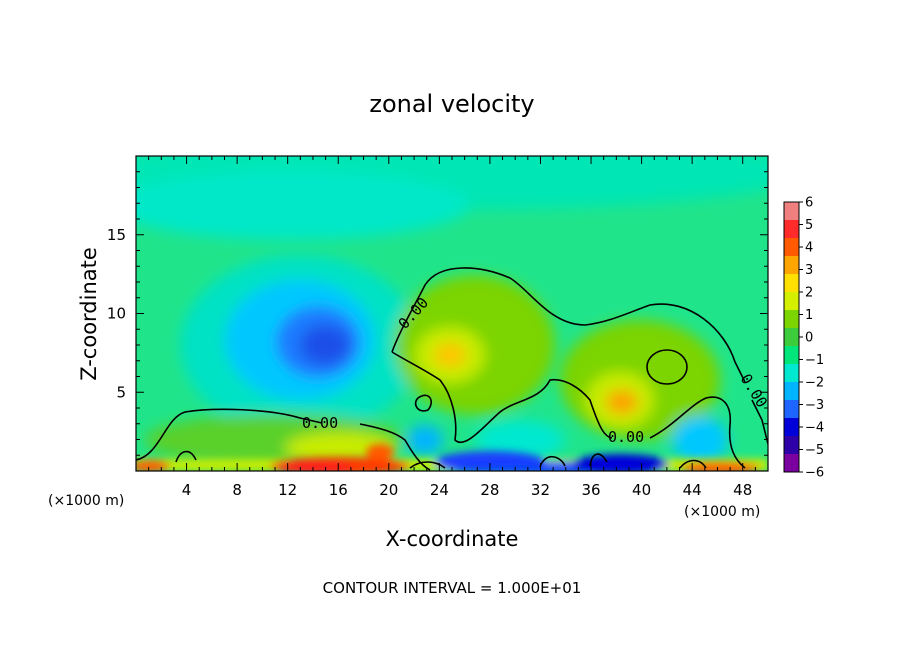 This screenshot has height=654, width=904. Describe the element at coordinates (388, 490) in the screenshot. I see `x-tick-label: 20` at that location.